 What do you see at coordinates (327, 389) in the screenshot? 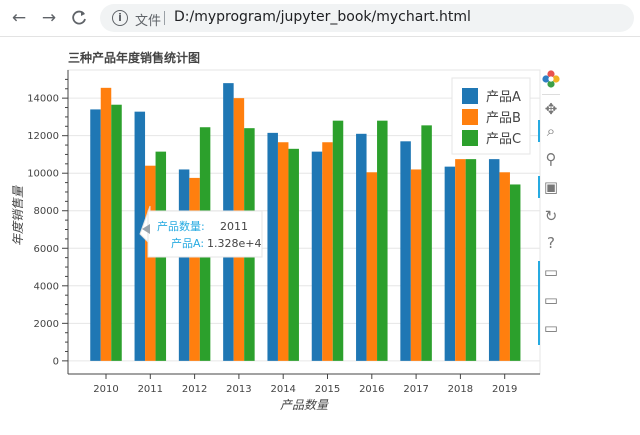
I see `x-tick-label: 2015` at bounding box center [327, 389].